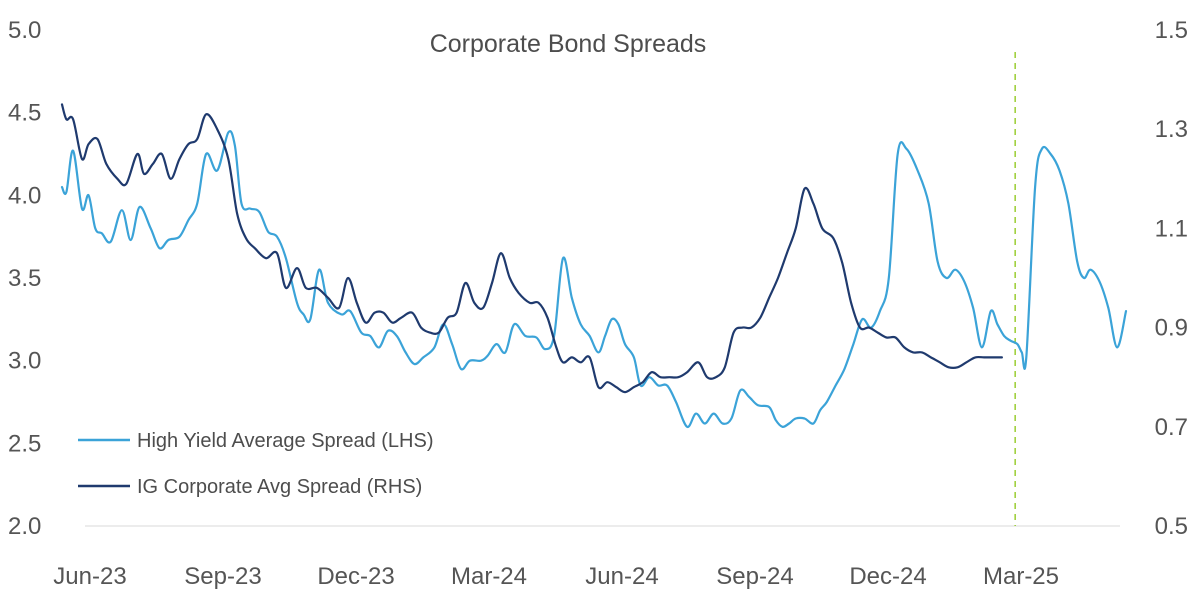 The width and height of the screenshot is (1200, 600). What do you see at coordinates (222, 576) in the screenshot?
I see `x-tick-label: Sep-23` at bounding box center [222, 576].